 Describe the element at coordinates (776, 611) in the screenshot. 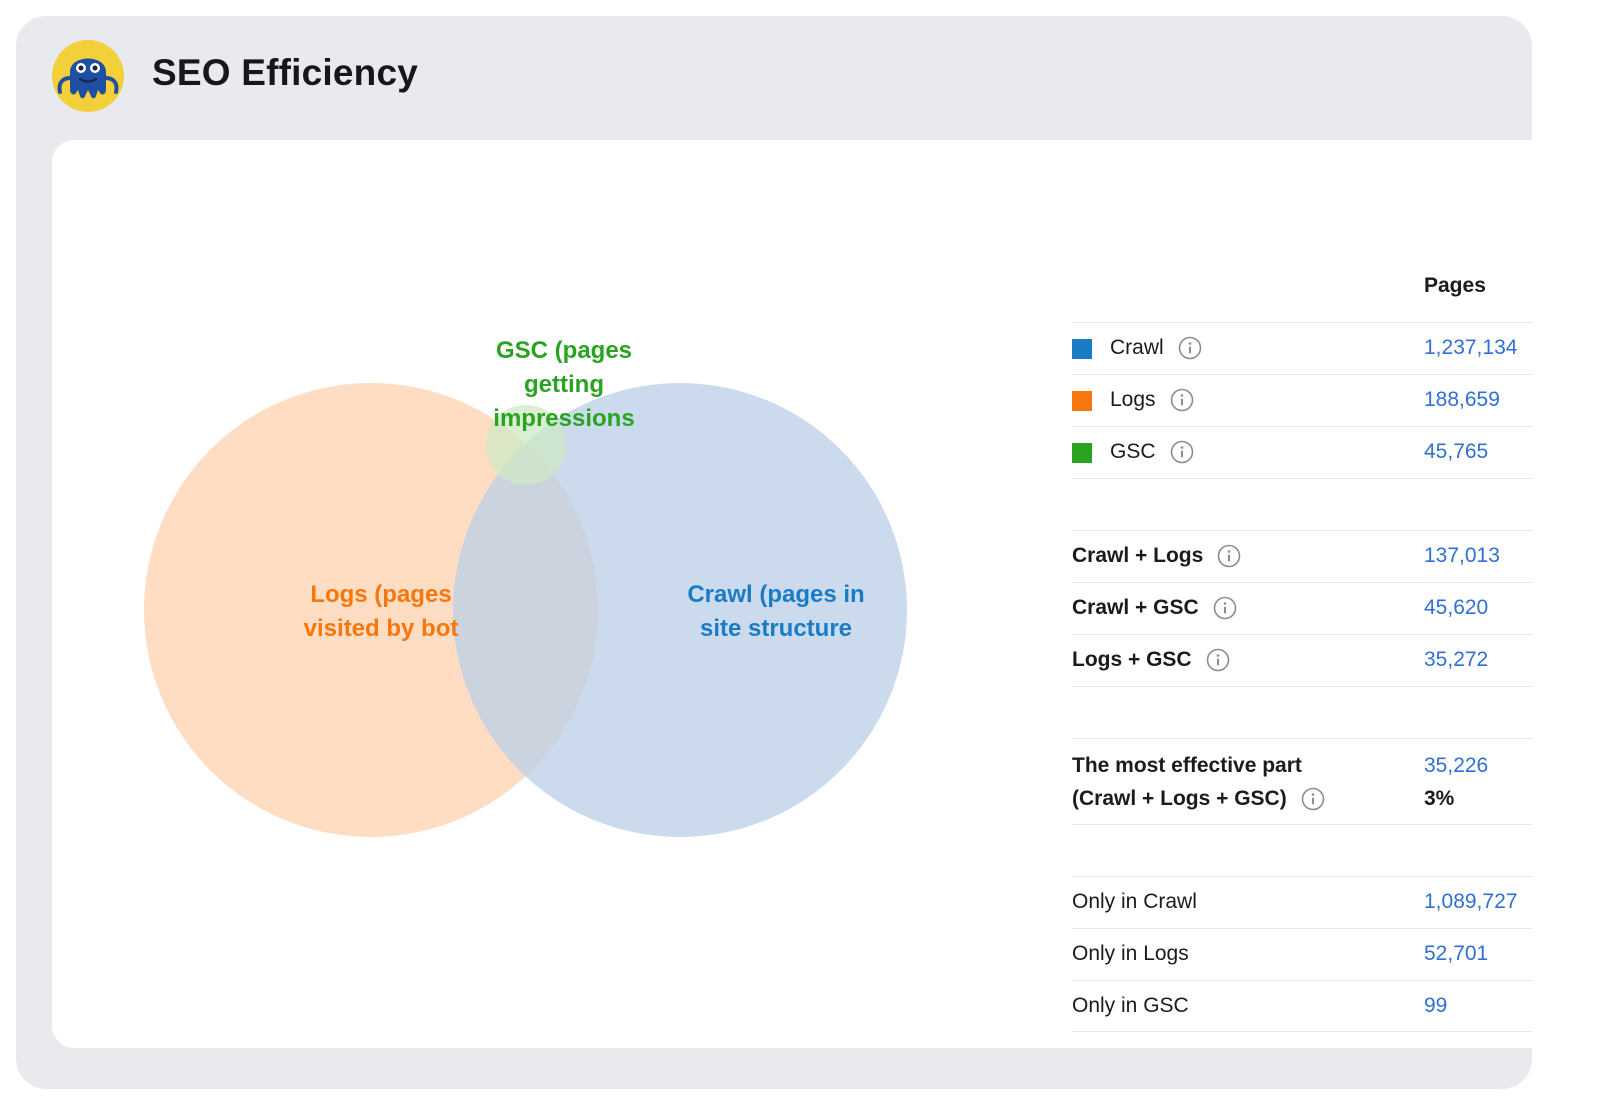

I see `crawl-venn-label: Crawl (pages in site structure` at that location.